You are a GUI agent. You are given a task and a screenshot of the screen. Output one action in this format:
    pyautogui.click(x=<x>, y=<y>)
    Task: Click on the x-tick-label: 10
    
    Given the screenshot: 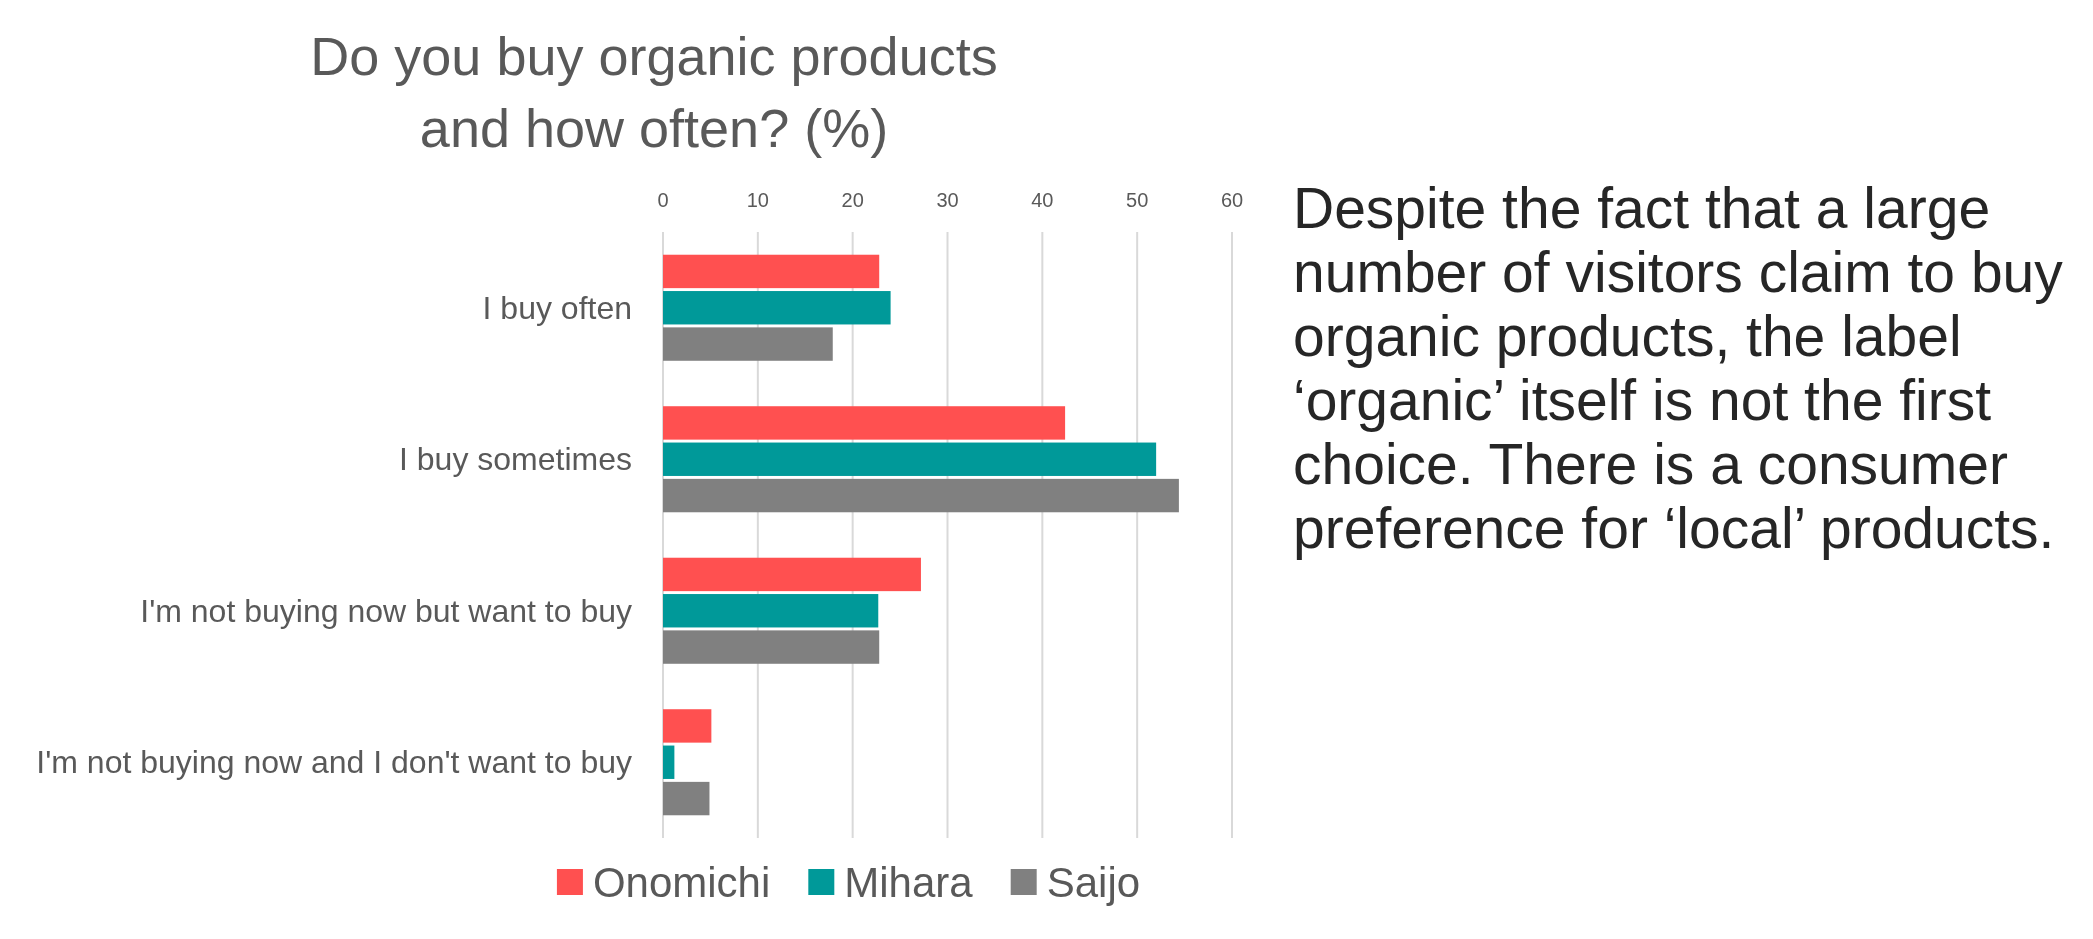 What is the action you would take?
    pyautogui.click(x=757, y=200)
    